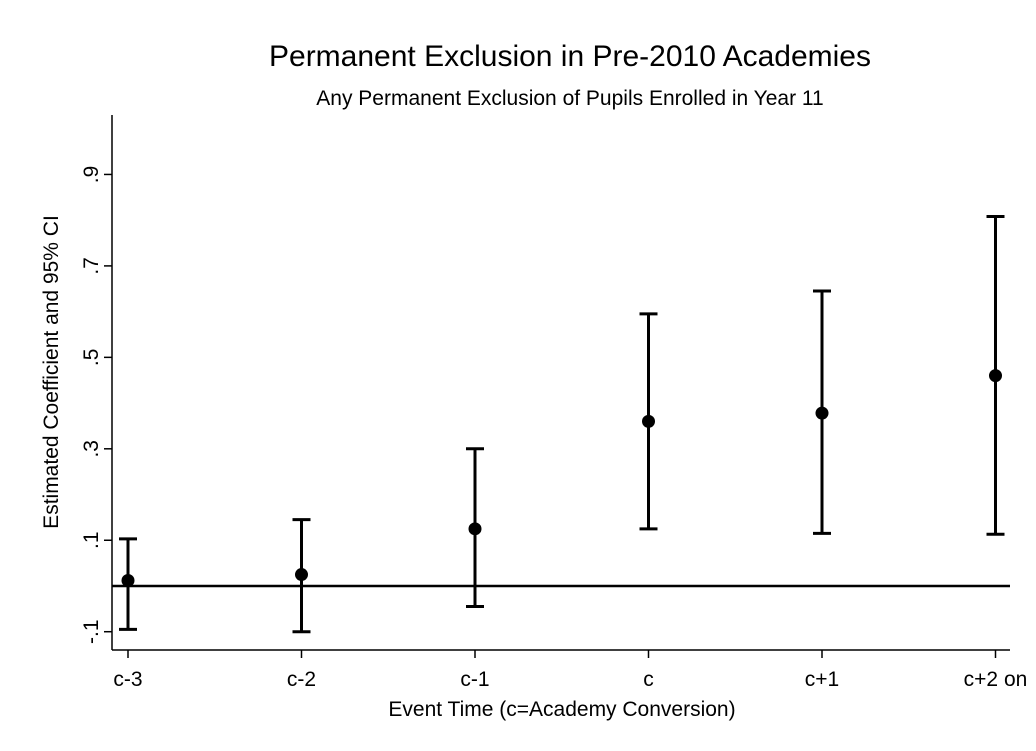 The image size is (1036, 751). Describe the element at coordinates (91, 266) in the screenshot. I see `y-tick-label: .7` at that location.